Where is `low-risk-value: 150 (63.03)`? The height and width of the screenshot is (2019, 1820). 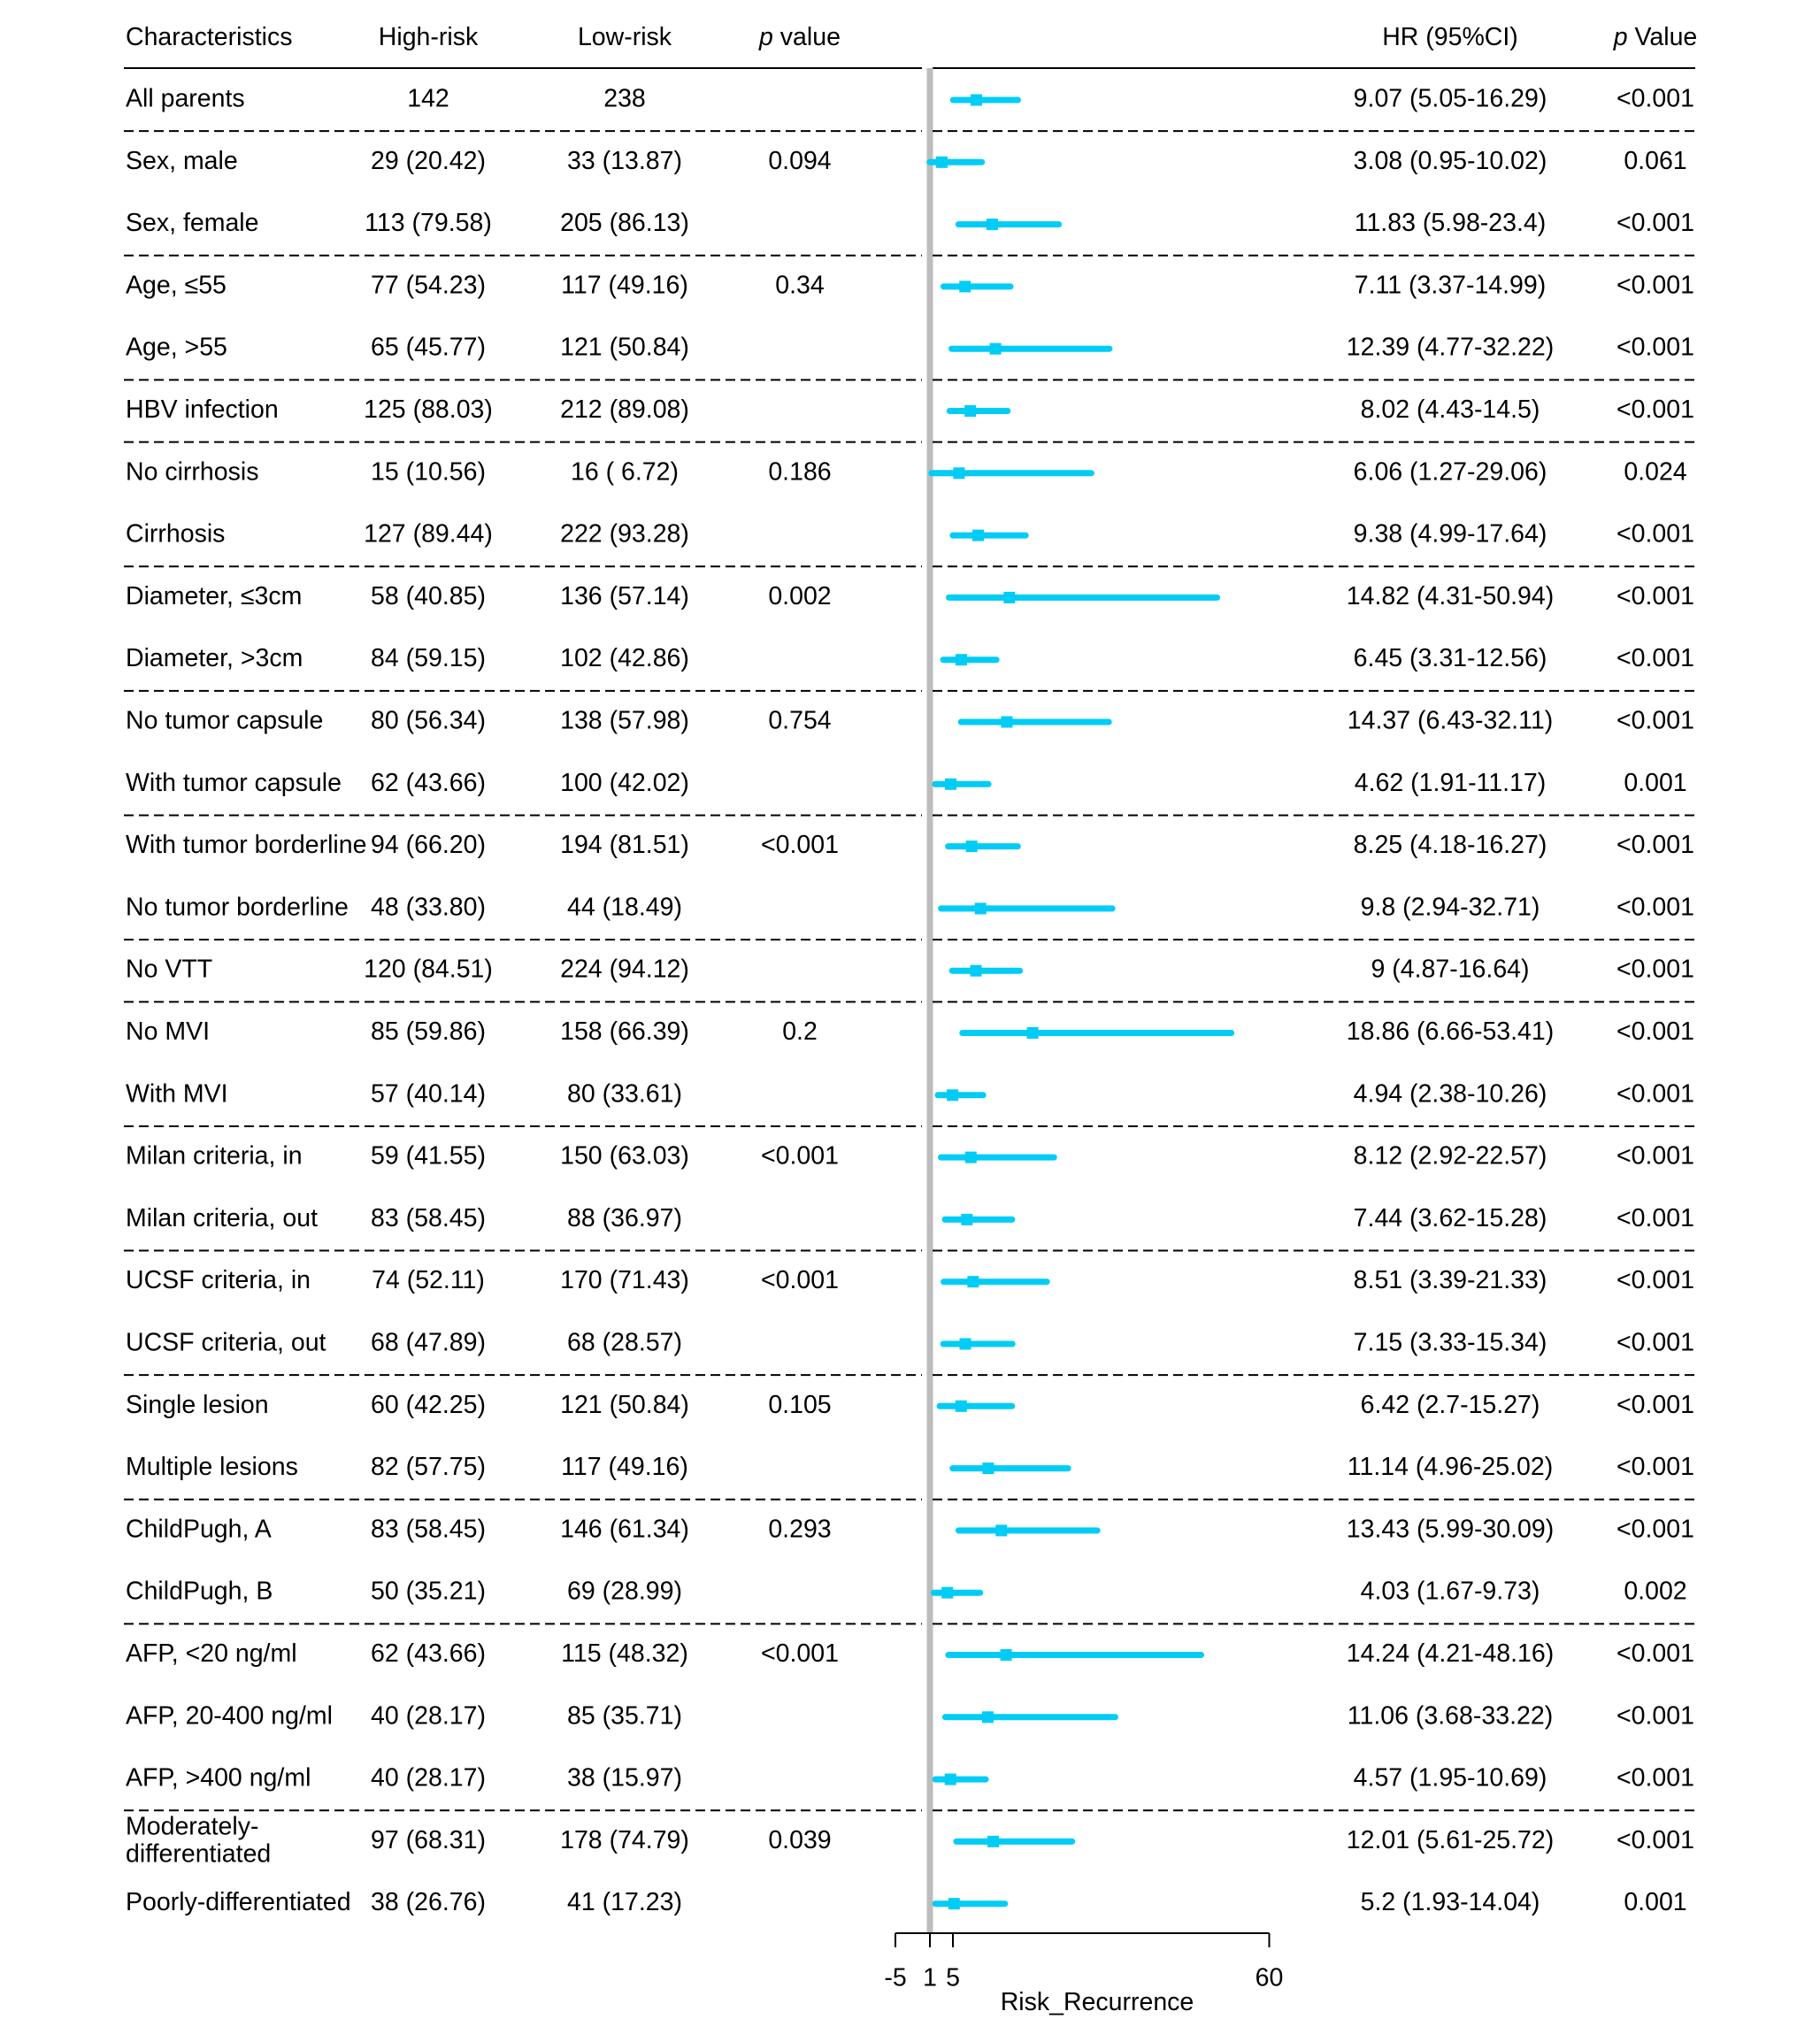 low-risk-value: 150 (63.03) is located at coordinates (624, 1156).